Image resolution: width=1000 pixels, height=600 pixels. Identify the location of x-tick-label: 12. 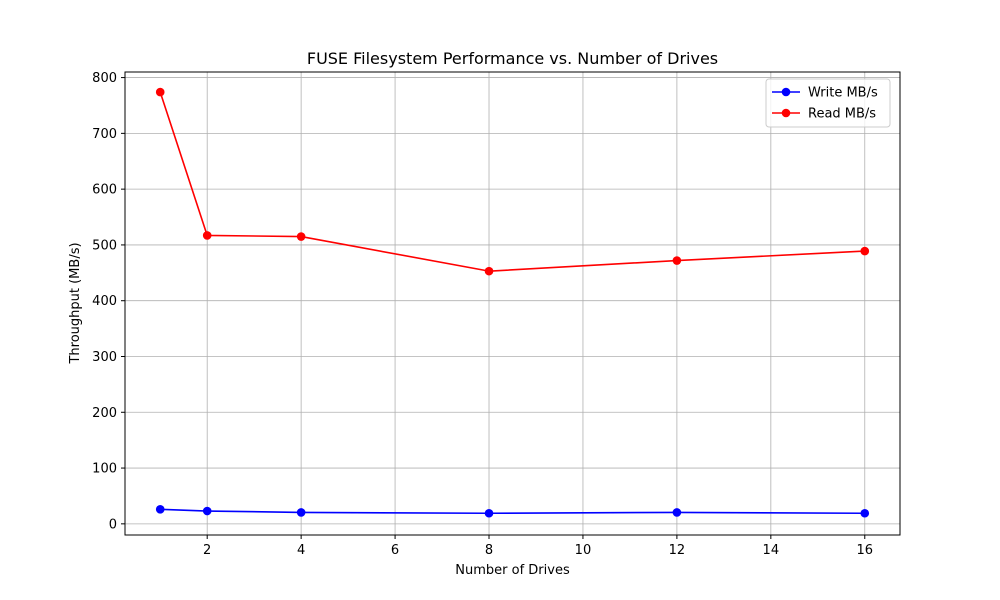
(677, 550).